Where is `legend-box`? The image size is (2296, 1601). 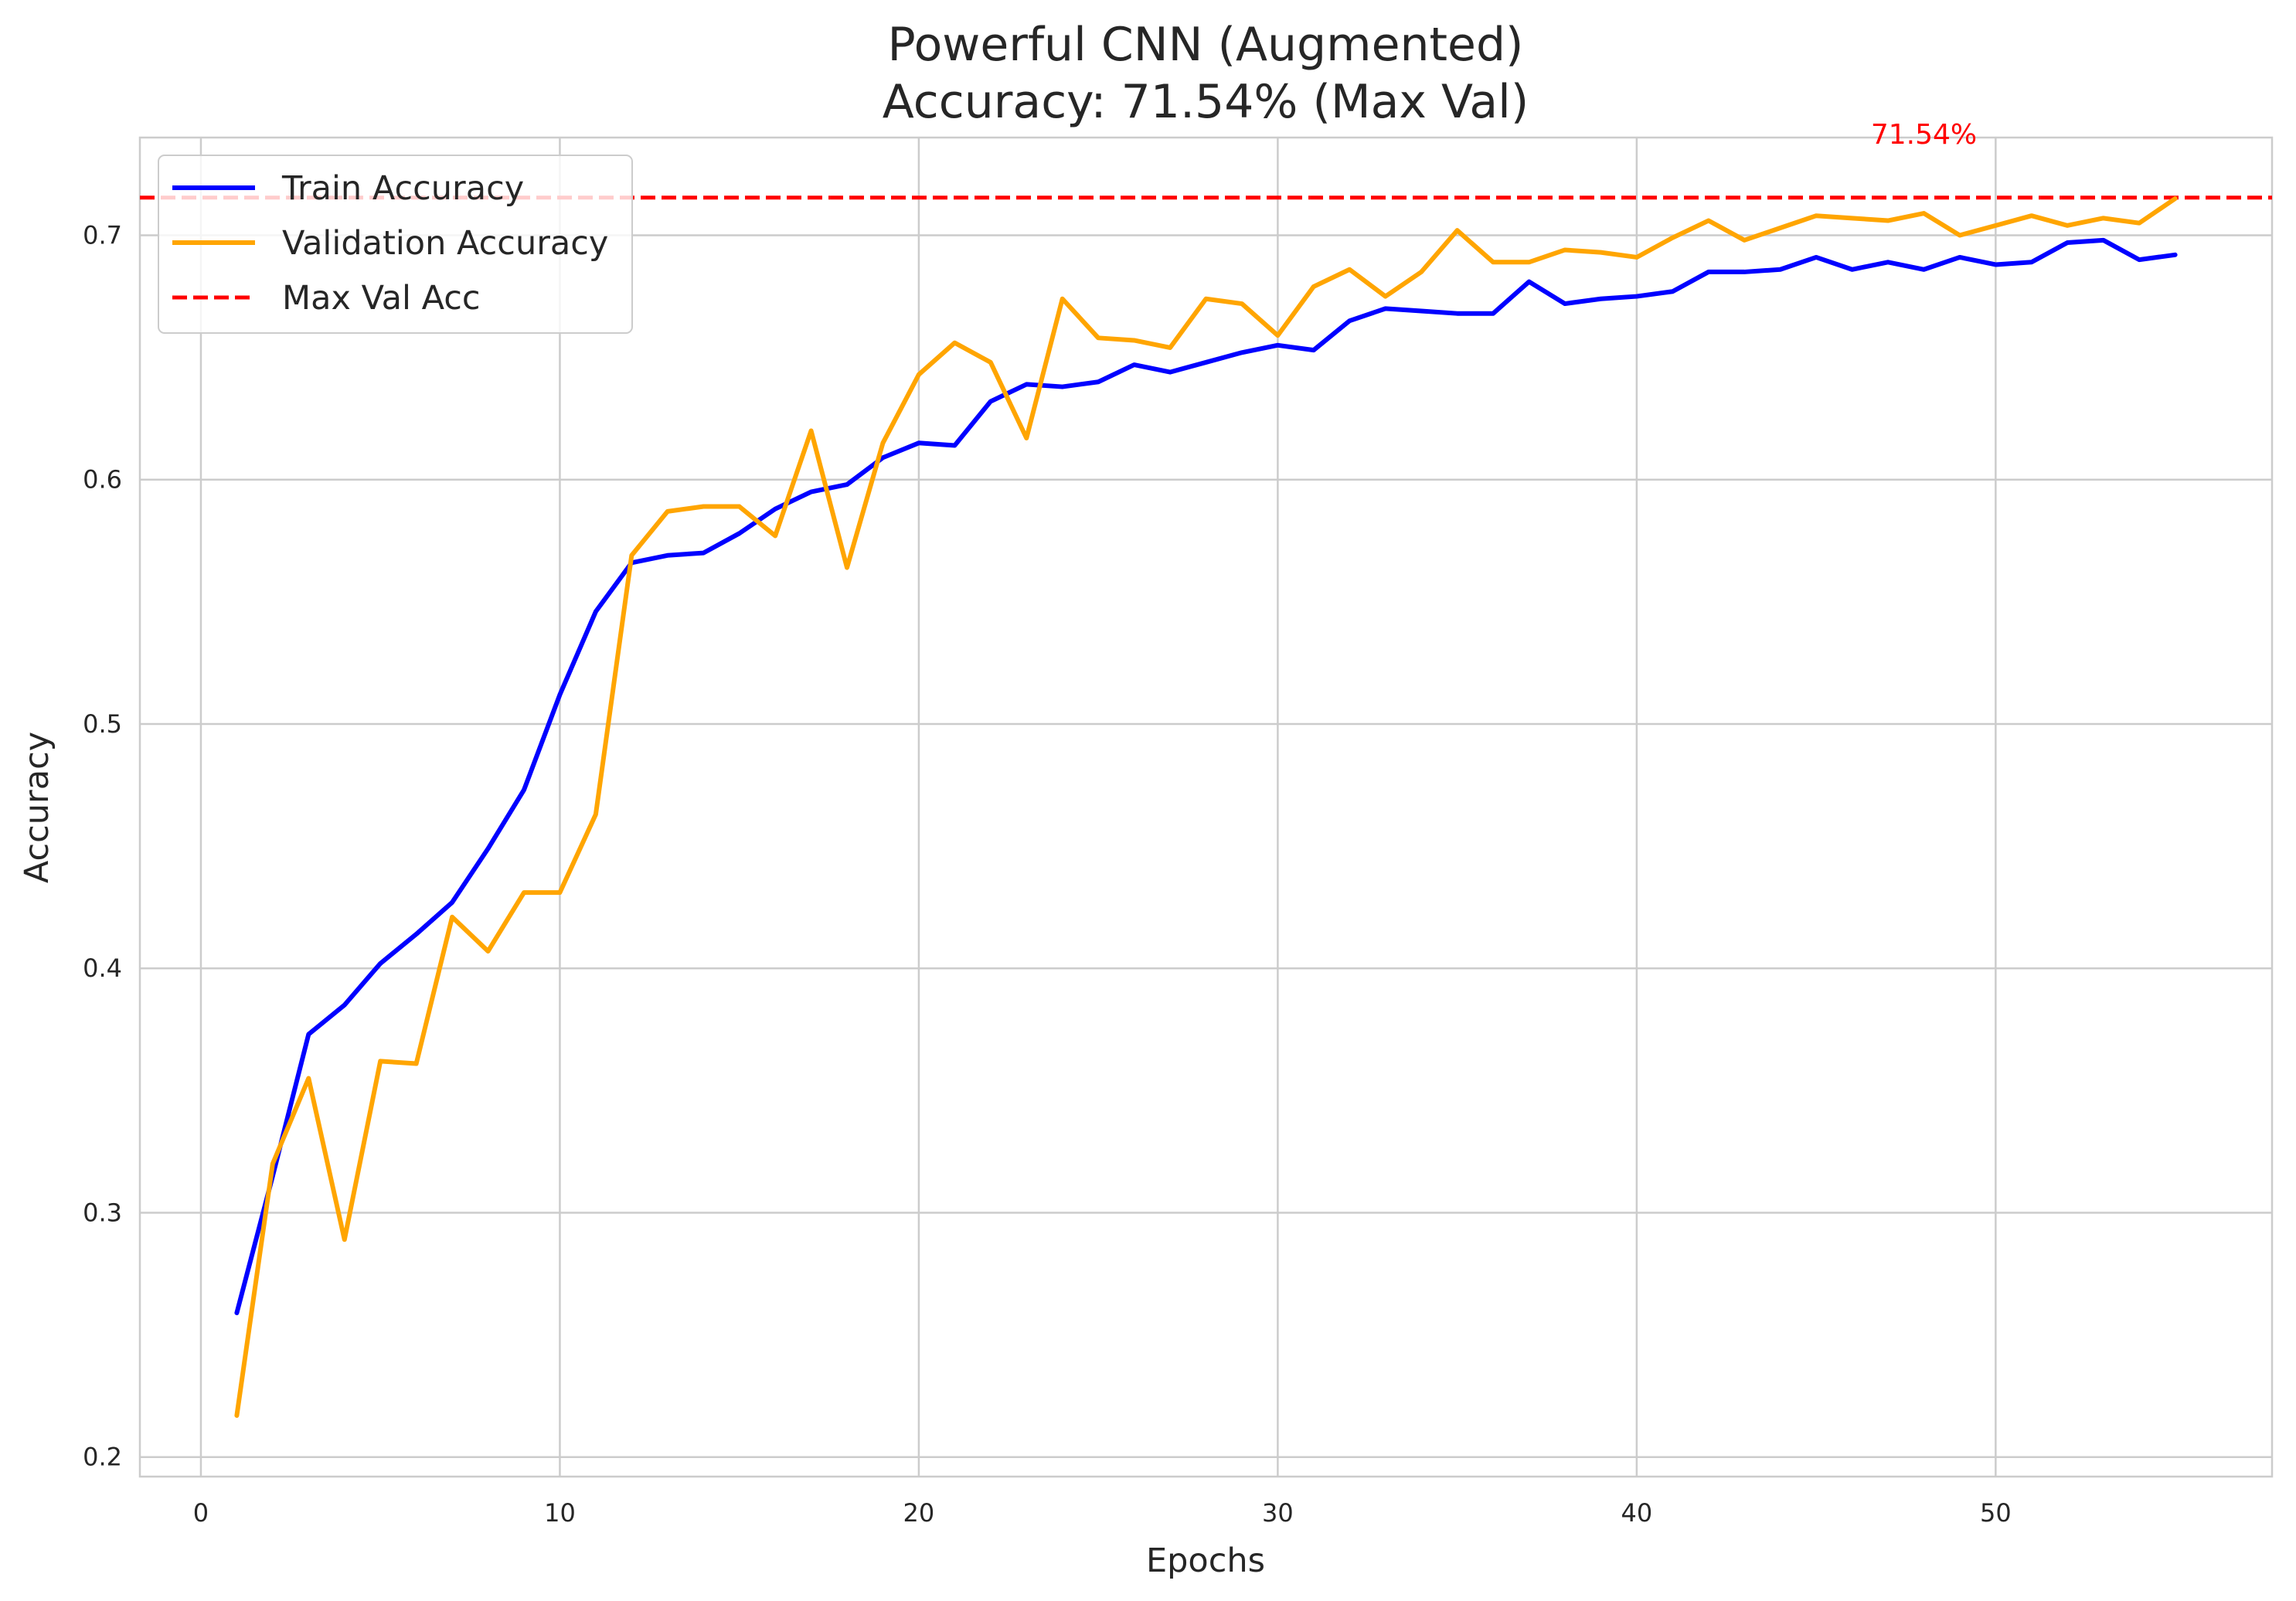 legend-box is located at coordinates (396, 244).